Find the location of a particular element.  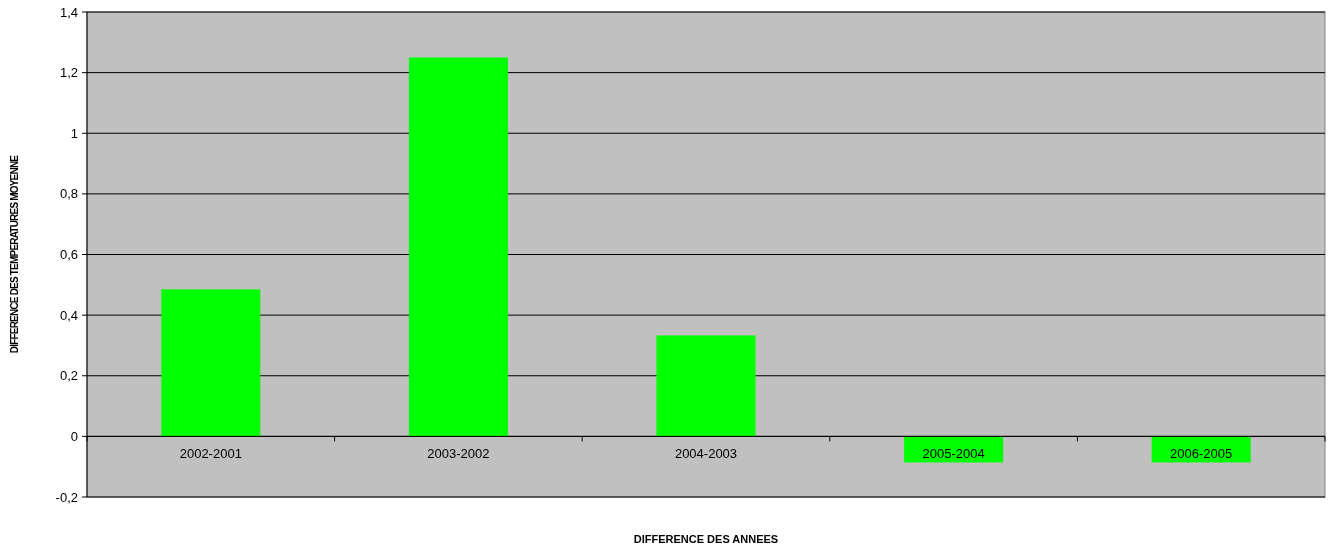

y-tick-label: 1,2 is located at coordinates (68, 73).